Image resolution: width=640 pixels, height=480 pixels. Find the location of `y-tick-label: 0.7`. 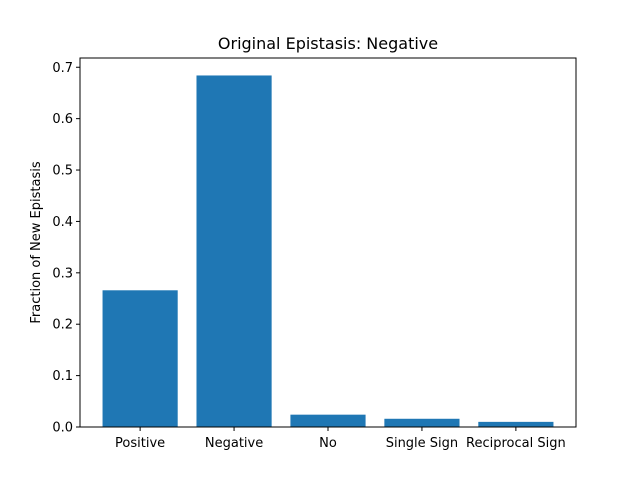

y-tick-label: 0.7 is located at coordinates (62, 68).